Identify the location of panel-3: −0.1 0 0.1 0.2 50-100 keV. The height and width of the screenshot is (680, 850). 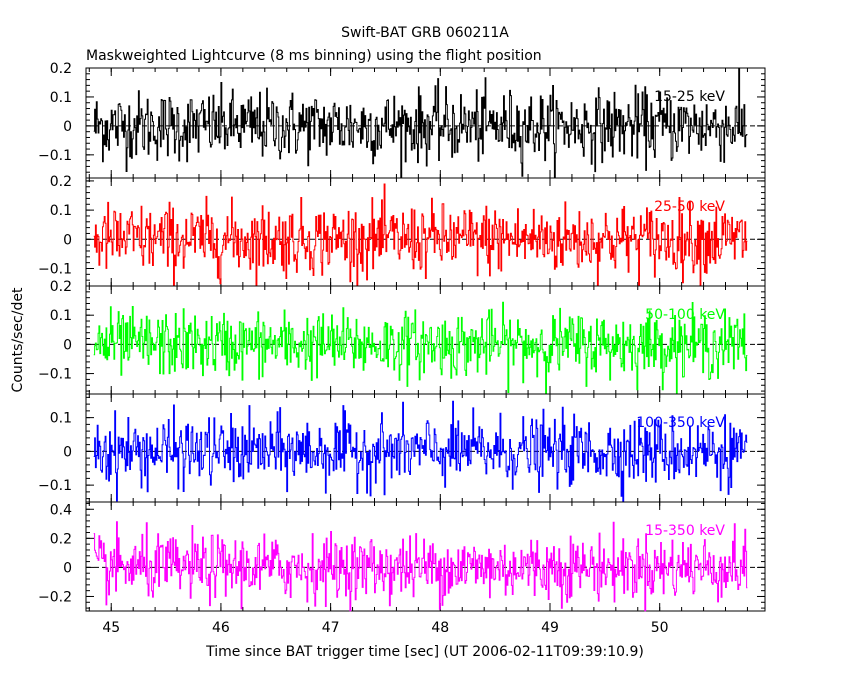
(402, 337).